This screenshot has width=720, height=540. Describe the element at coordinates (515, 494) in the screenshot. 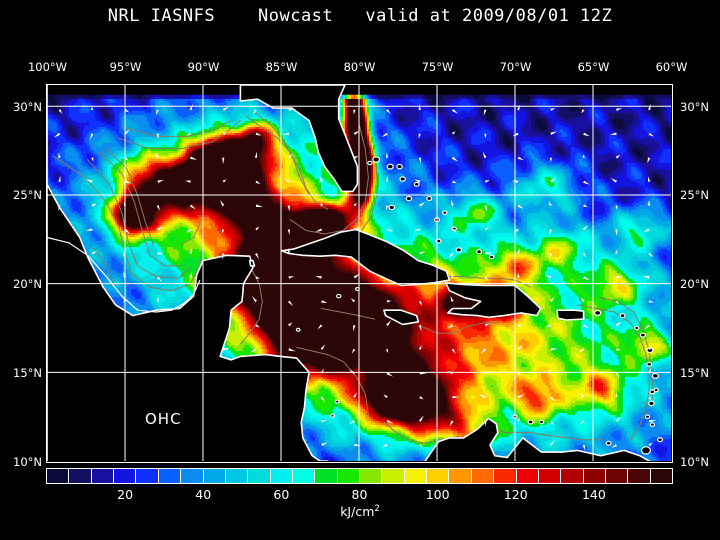

I see `colorbar-tick-label: 120` at that location.